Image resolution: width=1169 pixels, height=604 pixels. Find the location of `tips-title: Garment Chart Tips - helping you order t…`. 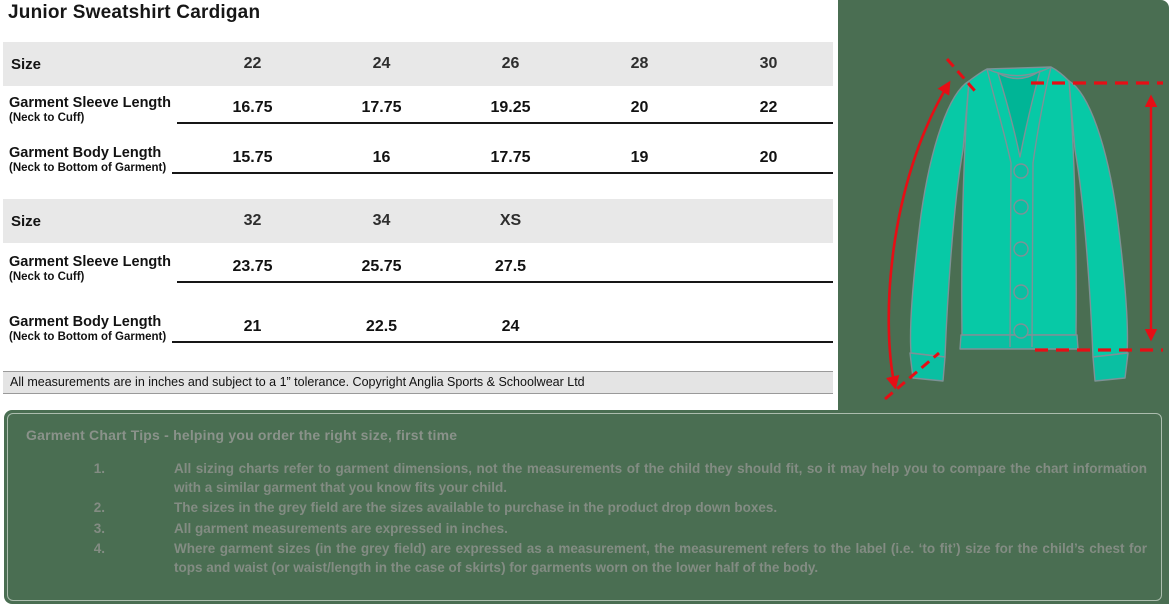

tips-title: Garment Chart Tips - helping you order t… is located at coordinates (242, 435).